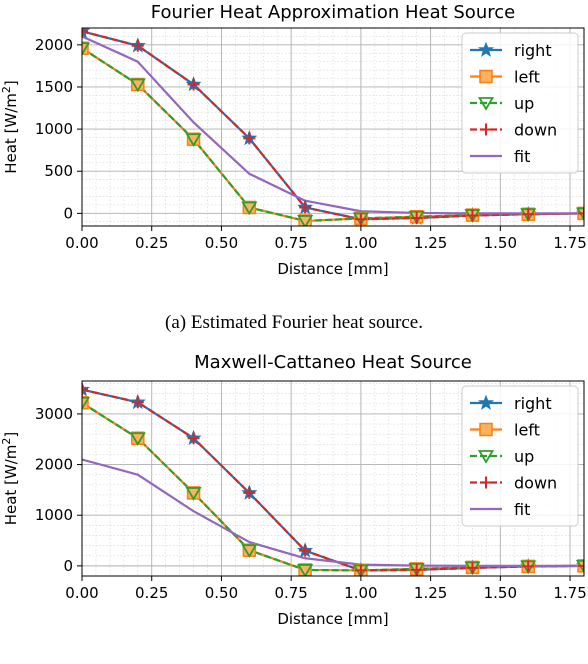 The width and height of the screenshot is (588, 664). I want to click on data-point-right, so click(86, 33).